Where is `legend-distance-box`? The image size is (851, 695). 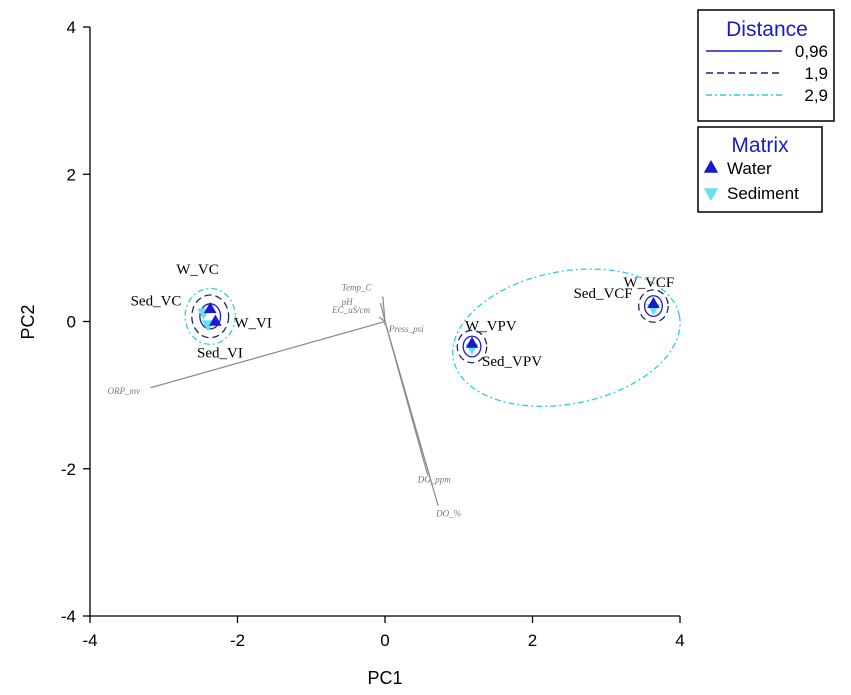 legend-distance-box is located at coordinates (766, 65).